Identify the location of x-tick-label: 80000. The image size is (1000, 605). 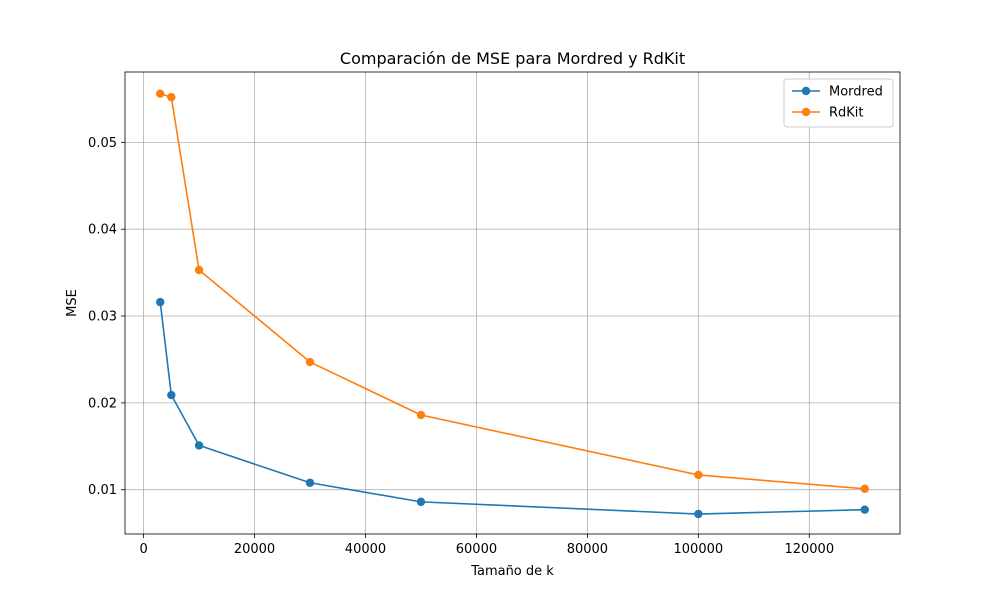
(587, 549).